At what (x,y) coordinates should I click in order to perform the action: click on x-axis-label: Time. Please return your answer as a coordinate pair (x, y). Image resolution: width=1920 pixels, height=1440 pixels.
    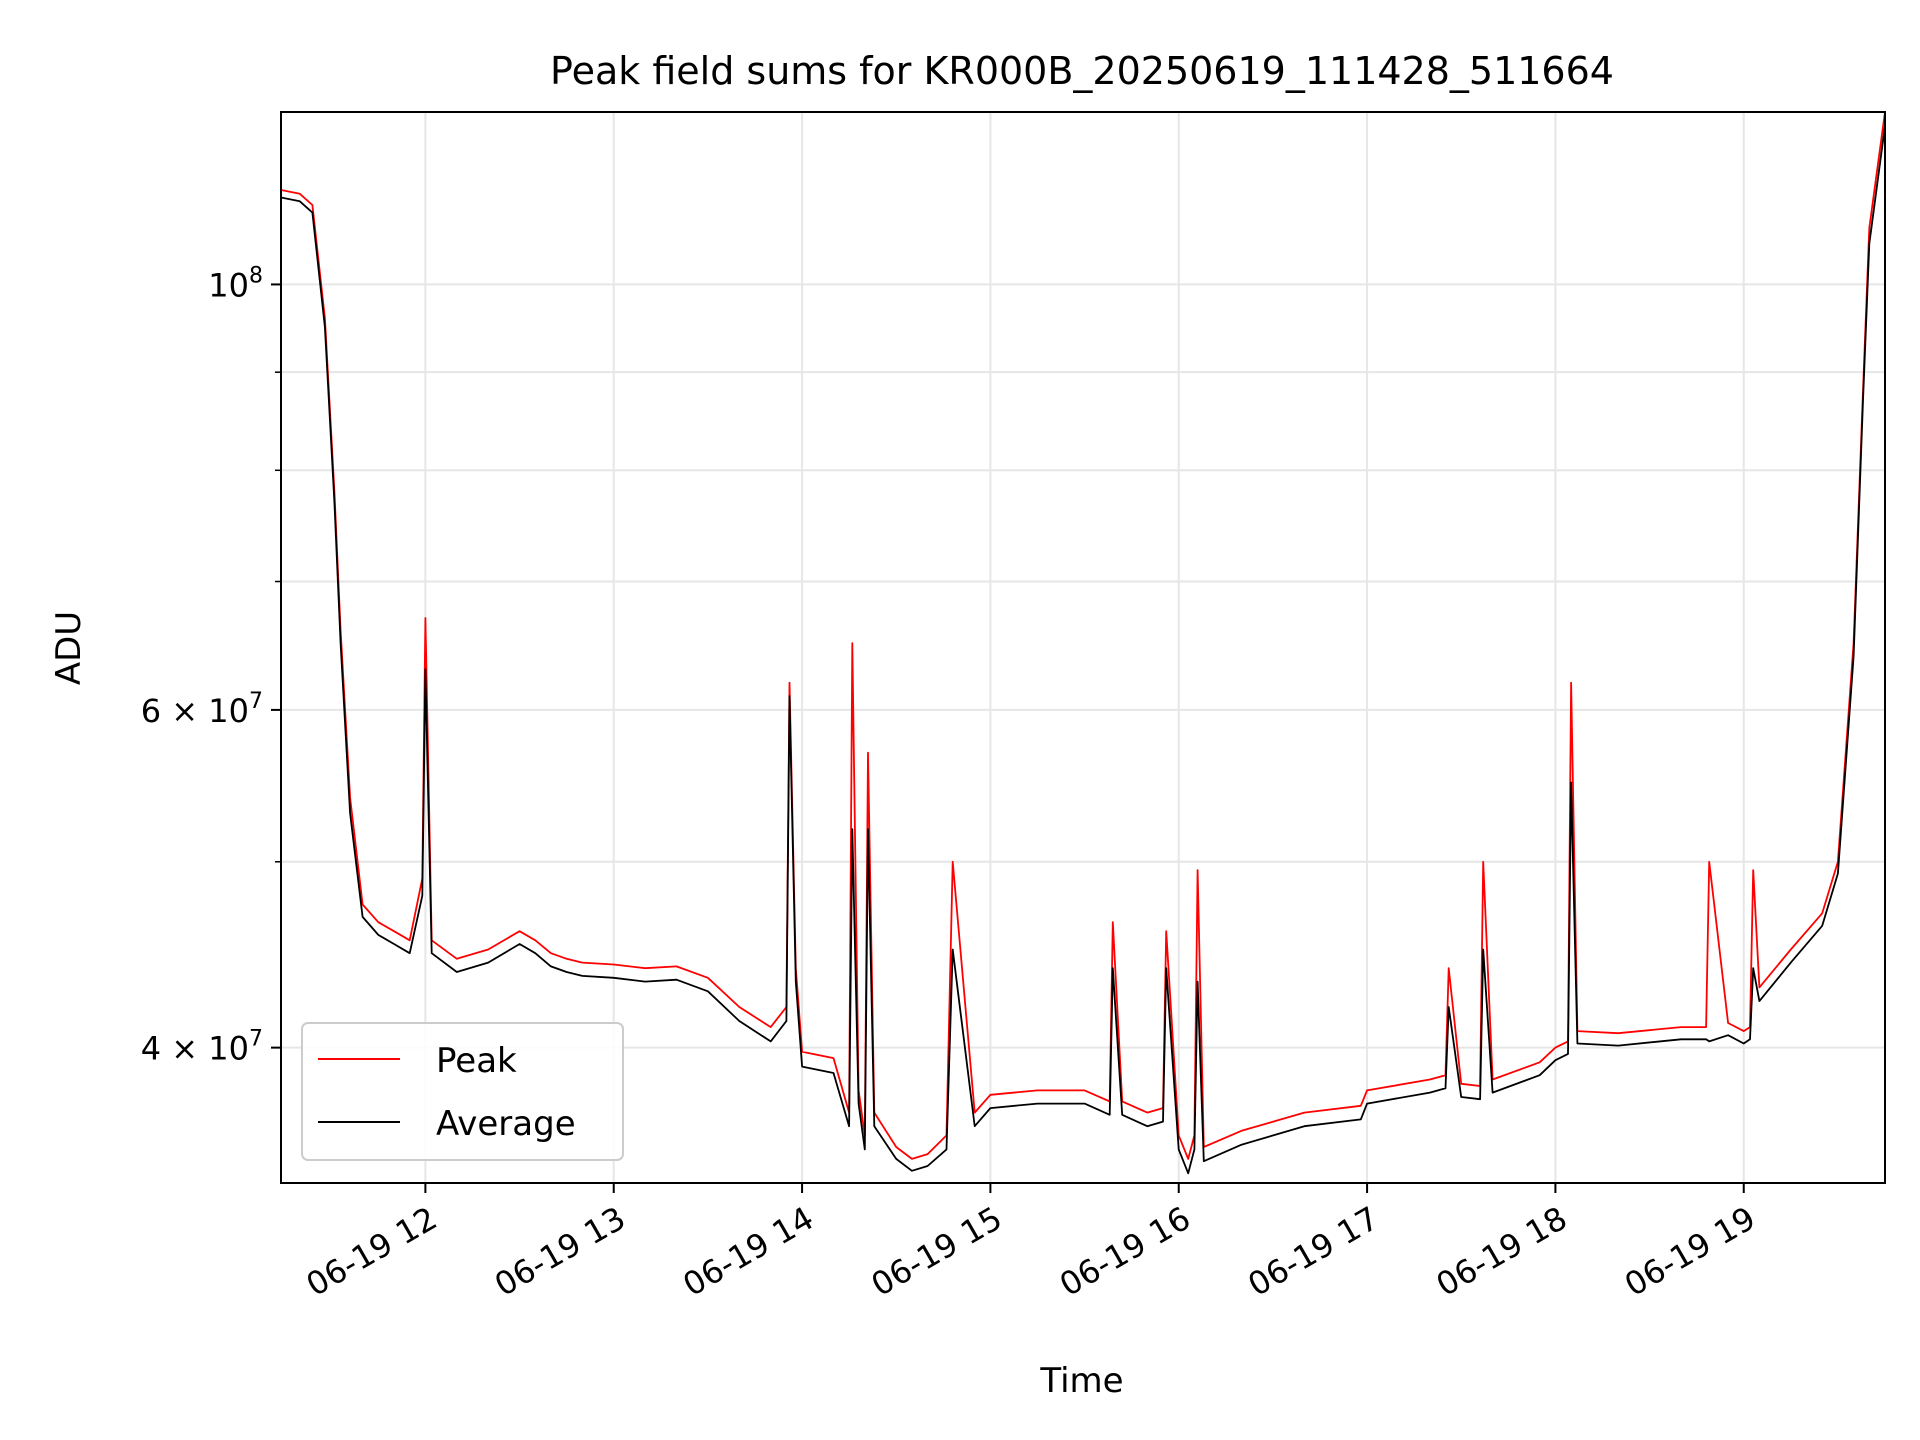
    Looking at the image, I should click on (1081, 1381).